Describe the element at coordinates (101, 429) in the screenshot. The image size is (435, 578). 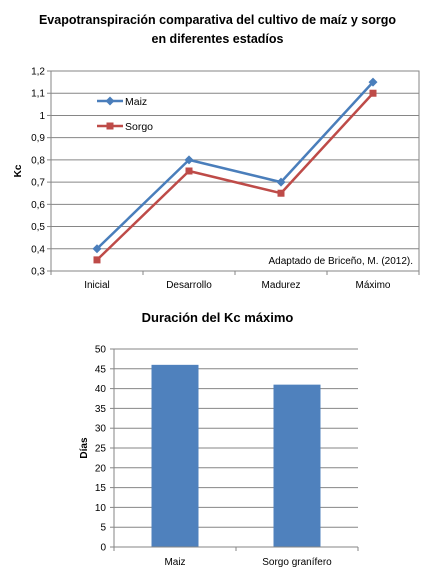
I see `bar-y-tick-label: 30` at that location.